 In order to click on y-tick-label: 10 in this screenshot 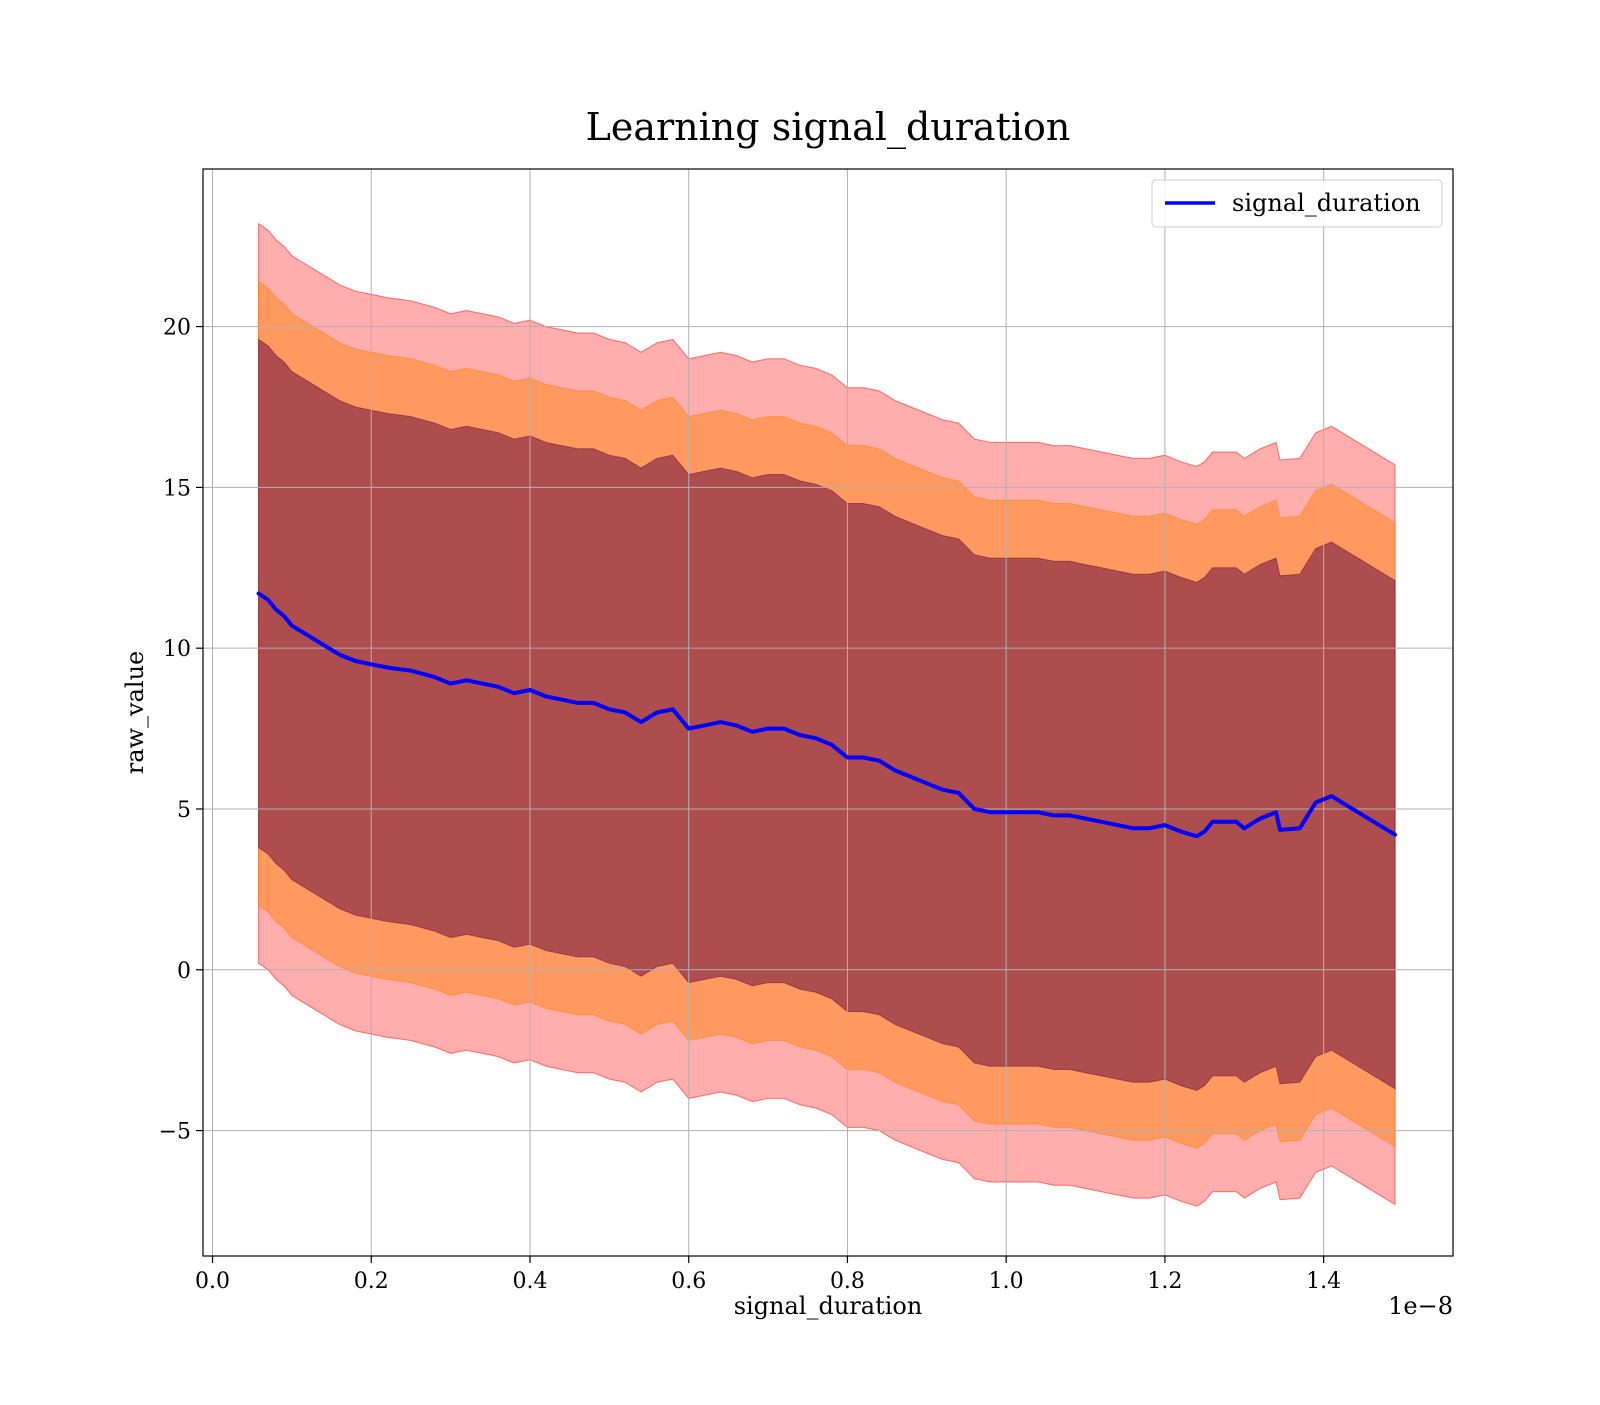, I will do `click(177, 649)`.